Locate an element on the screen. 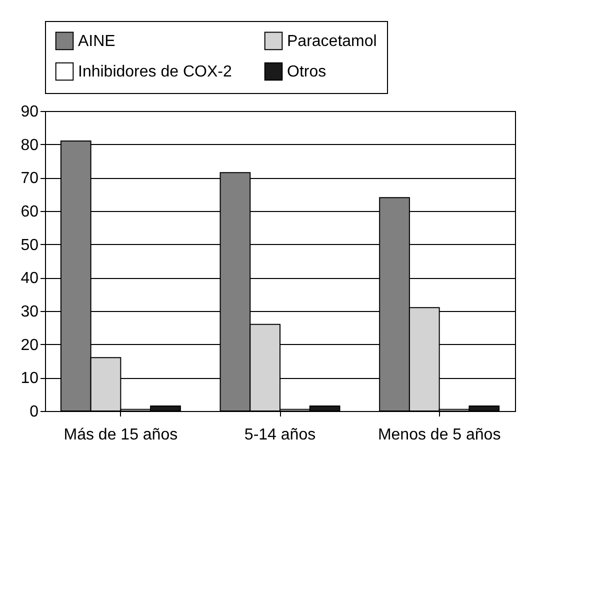  legend-label: Inhibidores de COX-2 is located at coordinates (155, 72).